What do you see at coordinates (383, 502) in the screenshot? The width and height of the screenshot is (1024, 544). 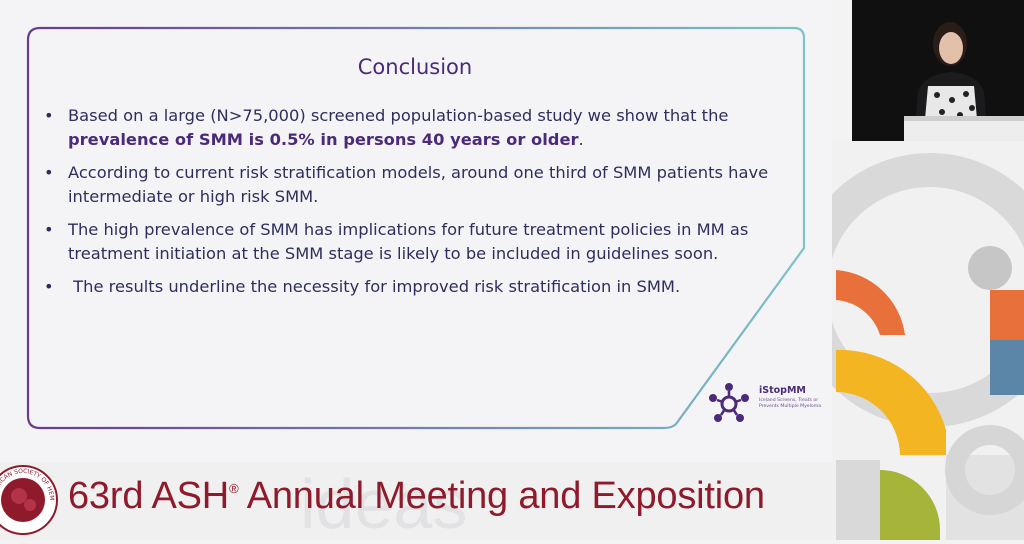 I see `svg-text: ideas` at bounding box center [383, 502].